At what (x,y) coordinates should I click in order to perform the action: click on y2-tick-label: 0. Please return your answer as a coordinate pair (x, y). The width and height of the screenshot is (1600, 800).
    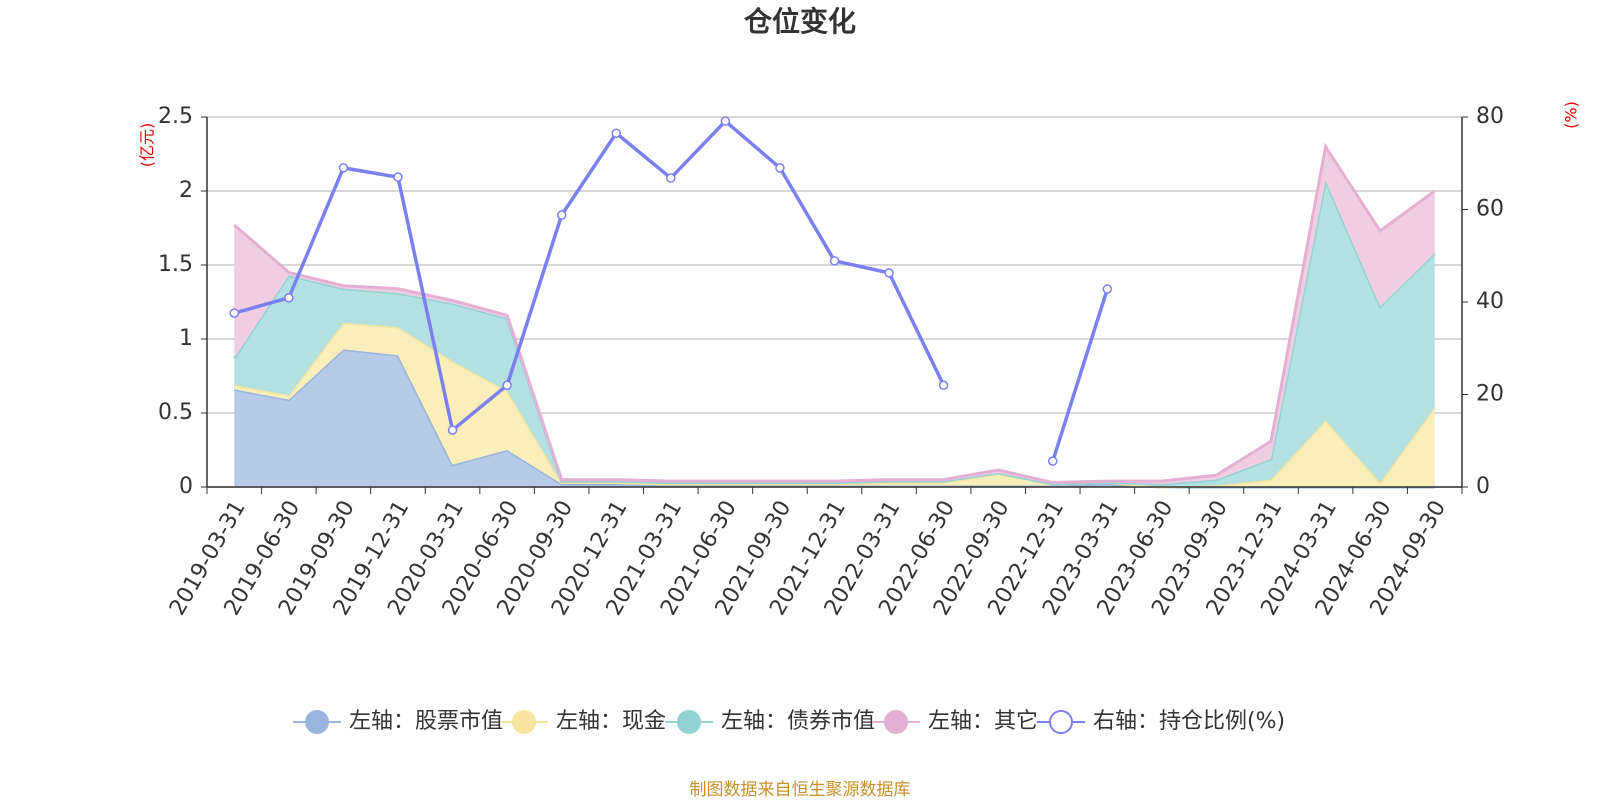
    Looking at the image, I should click on (1483, 486).